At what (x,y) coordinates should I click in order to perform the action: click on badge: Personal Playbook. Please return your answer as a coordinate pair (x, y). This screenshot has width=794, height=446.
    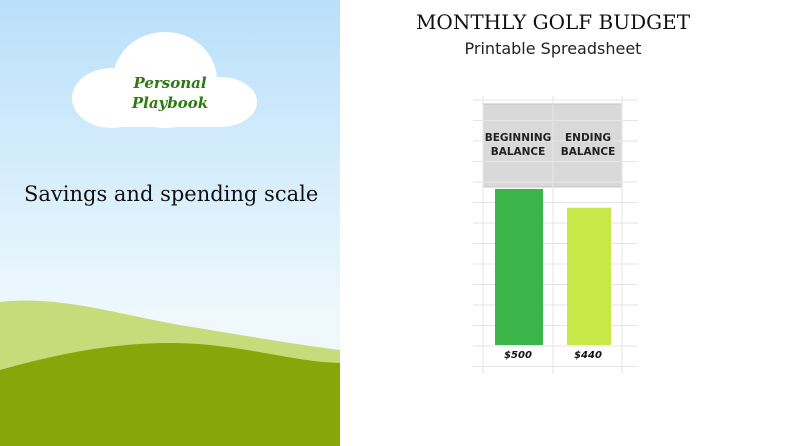
    Looking at the image, I should click on (170, 93).